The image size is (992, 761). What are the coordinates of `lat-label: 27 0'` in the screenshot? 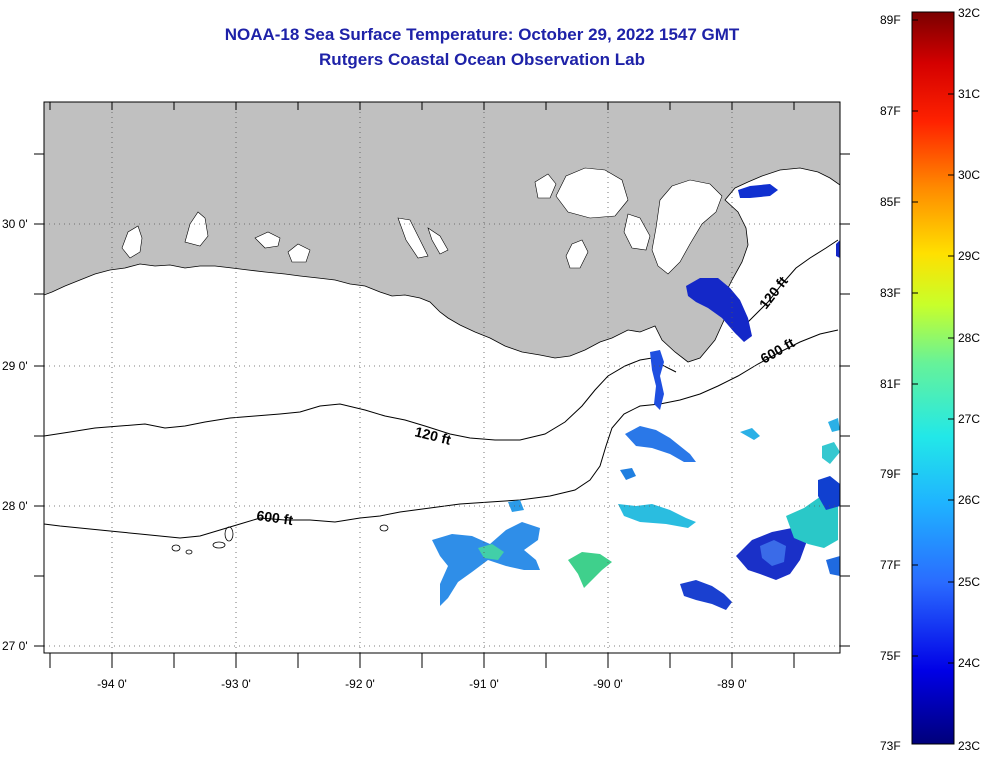 It's located at (15, 646).